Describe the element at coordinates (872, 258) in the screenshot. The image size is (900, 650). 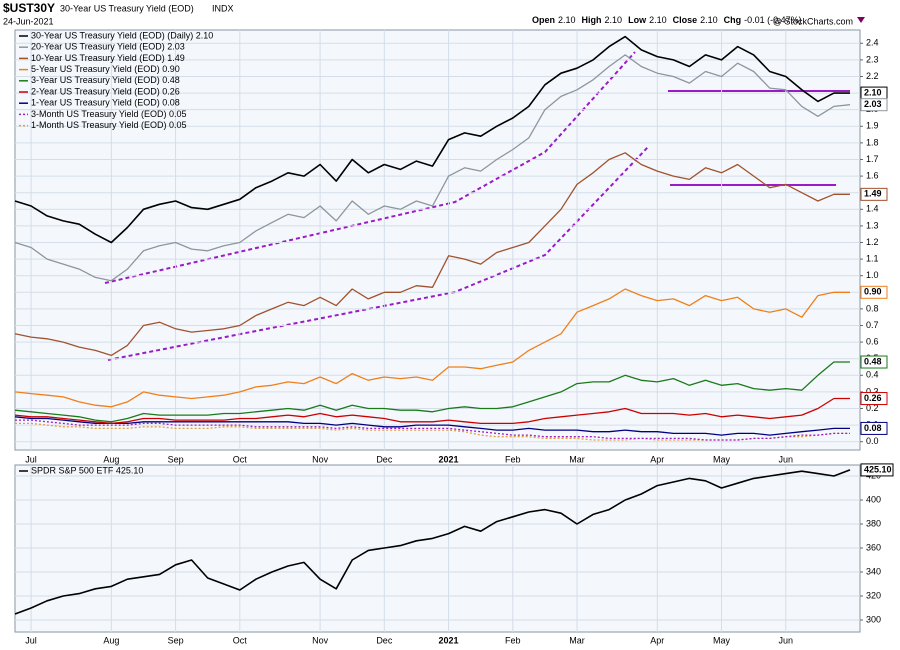
I see `y-tick-label: 1.1` at that location.